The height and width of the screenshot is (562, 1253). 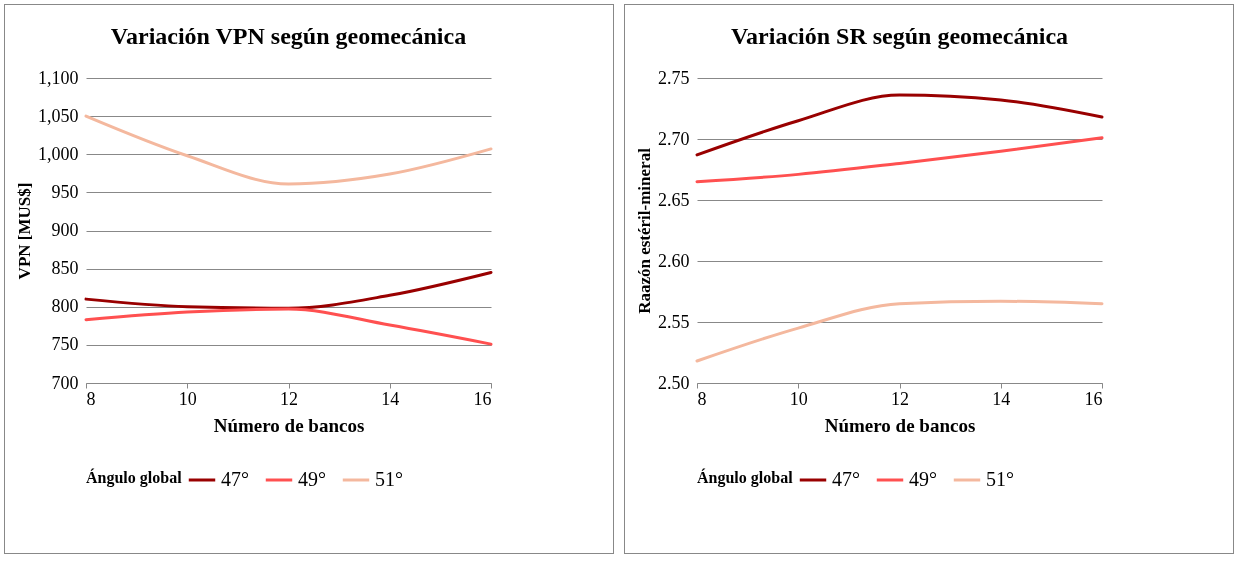 I want to click on chart-title: Variación SR según geomecánica, so click(x=899, y=36).